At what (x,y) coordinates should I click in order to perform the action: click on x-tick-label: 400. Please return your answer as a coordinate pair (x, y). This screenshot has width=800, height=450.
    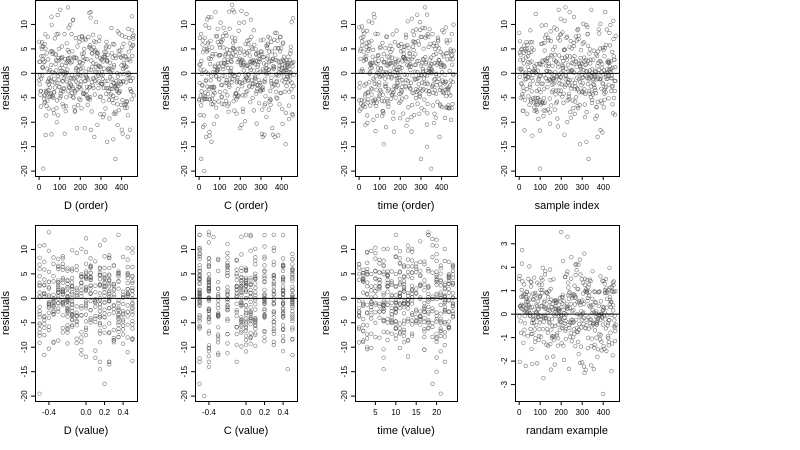
    Looking at the image, I should click on (604, 412).